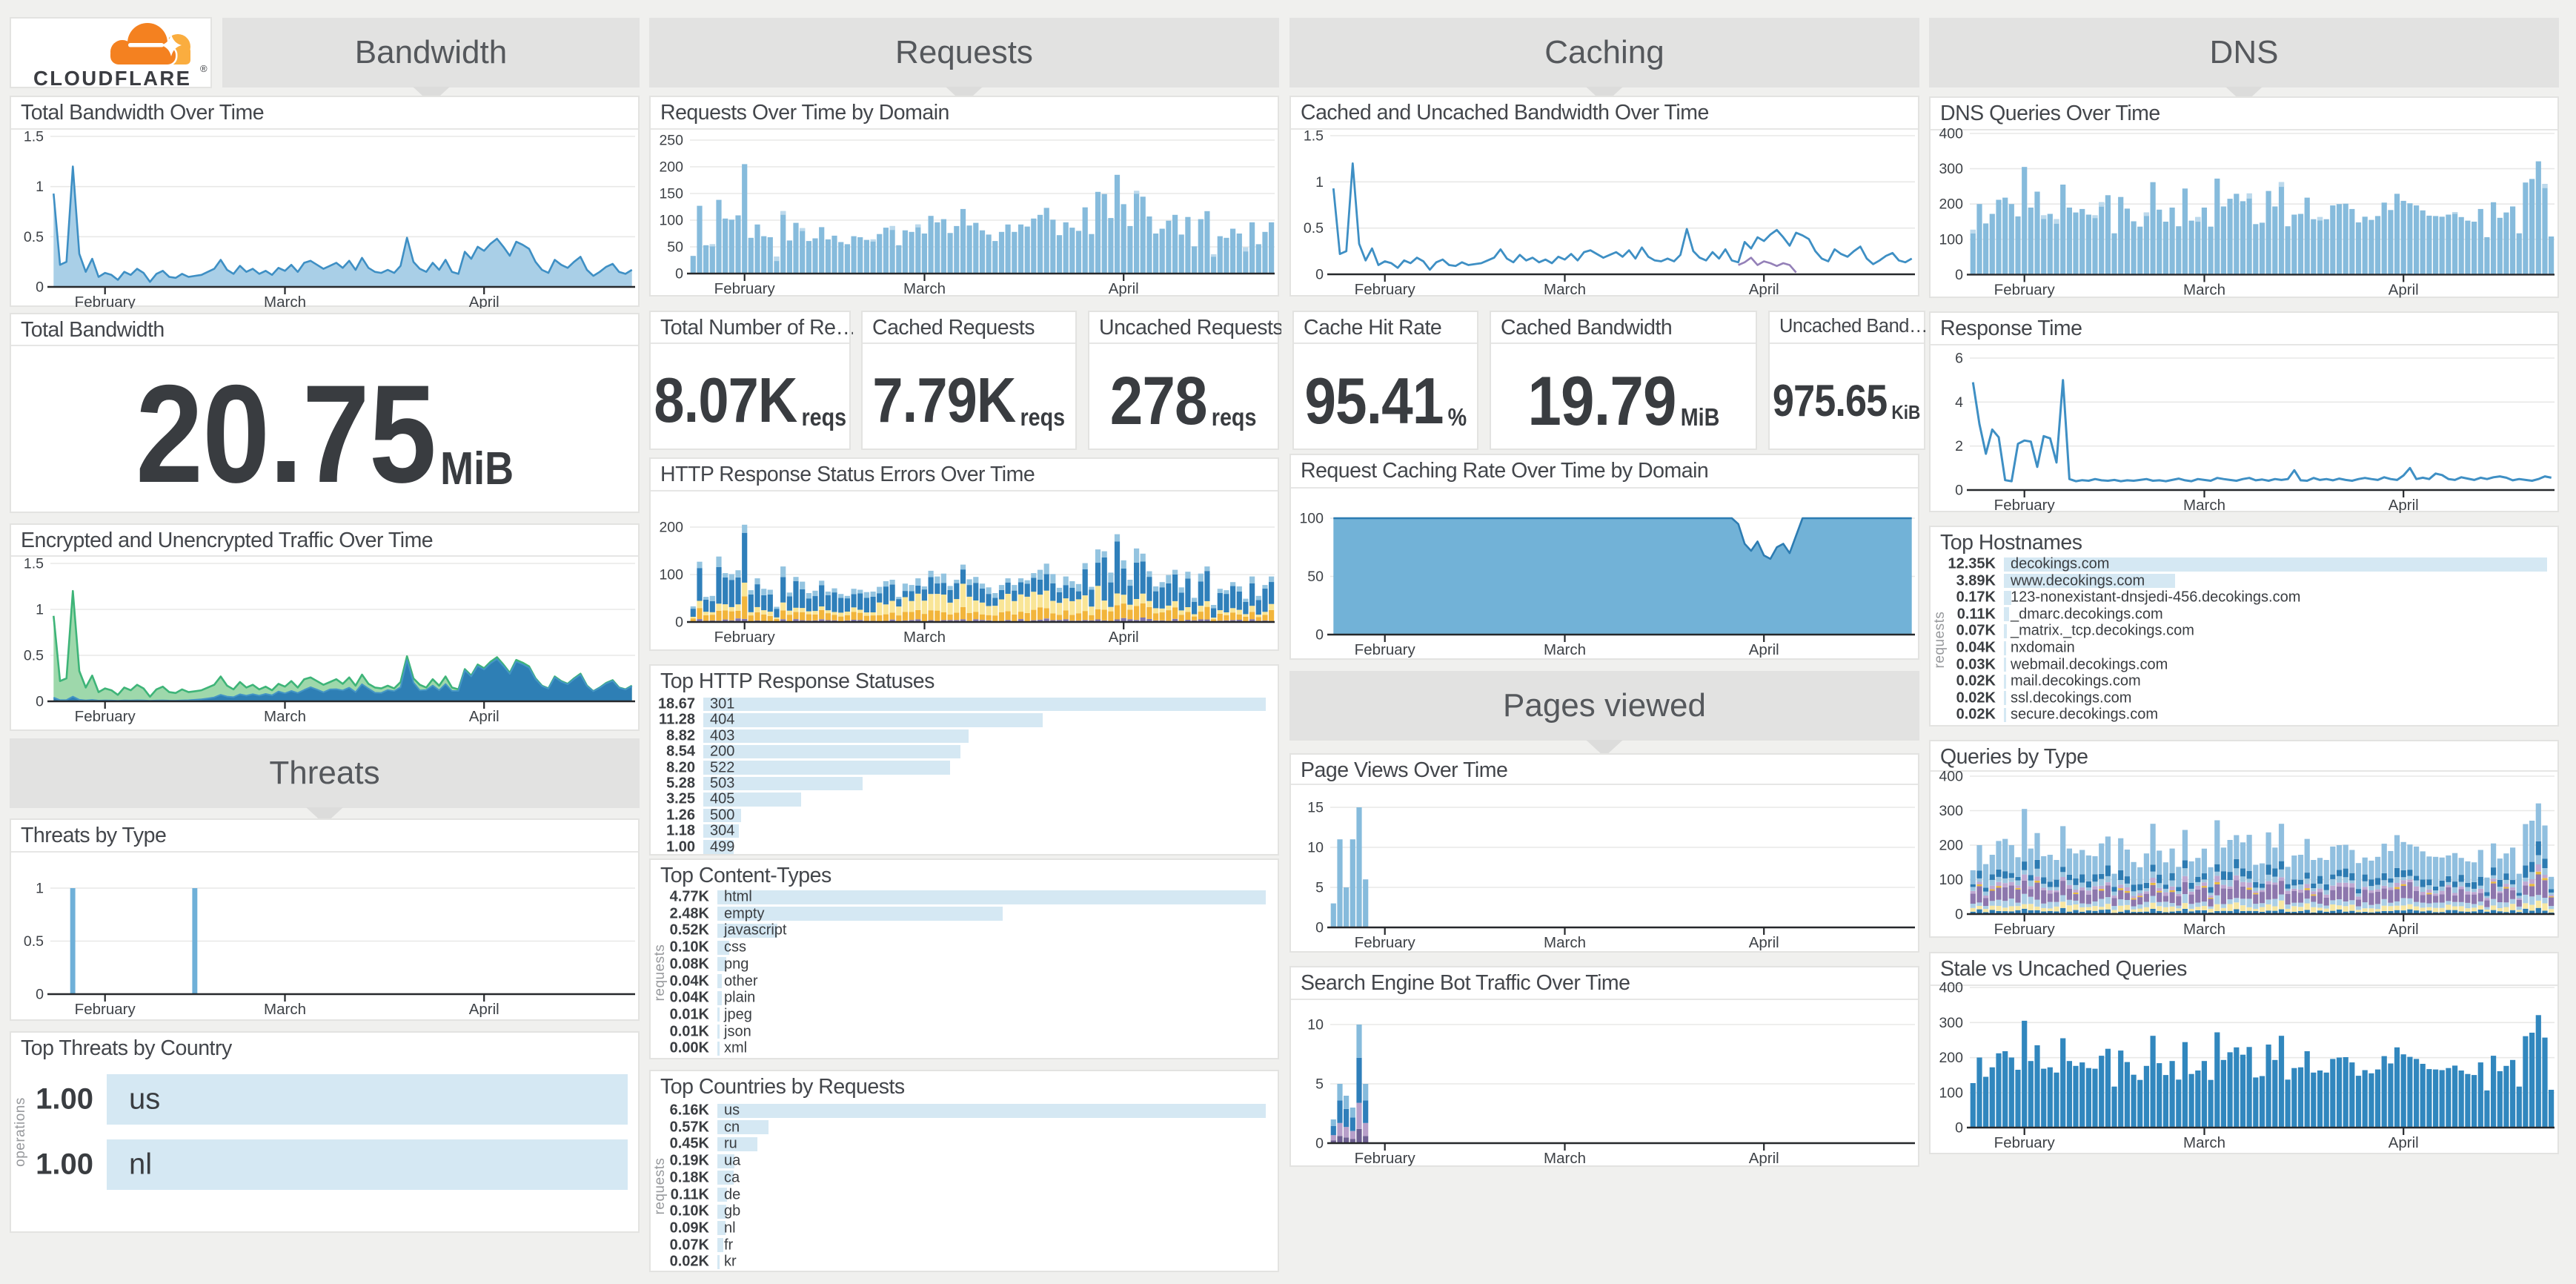 The image size is (2576, 1284). What do you see at coordinates (671, 194) in the screenshot?
I see `svg-text: 150` at bounding box center [671, 194].